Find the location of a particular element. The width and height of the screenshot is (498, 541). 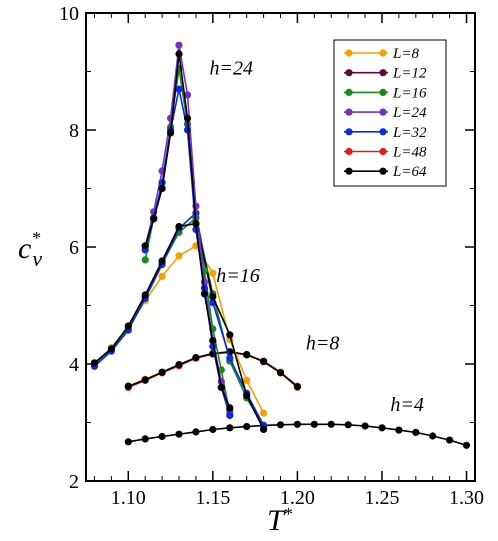

legend-label: L=12 is located at coordinates (409, 74).